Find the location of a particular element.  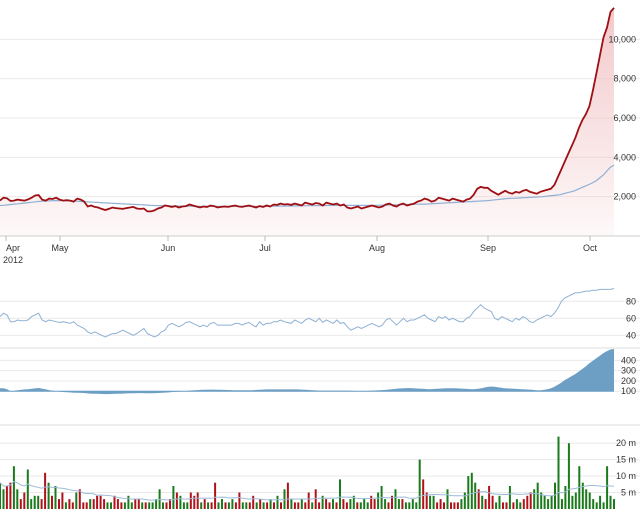

y-tick-label: 5 m is located at coordinates (628, 493).